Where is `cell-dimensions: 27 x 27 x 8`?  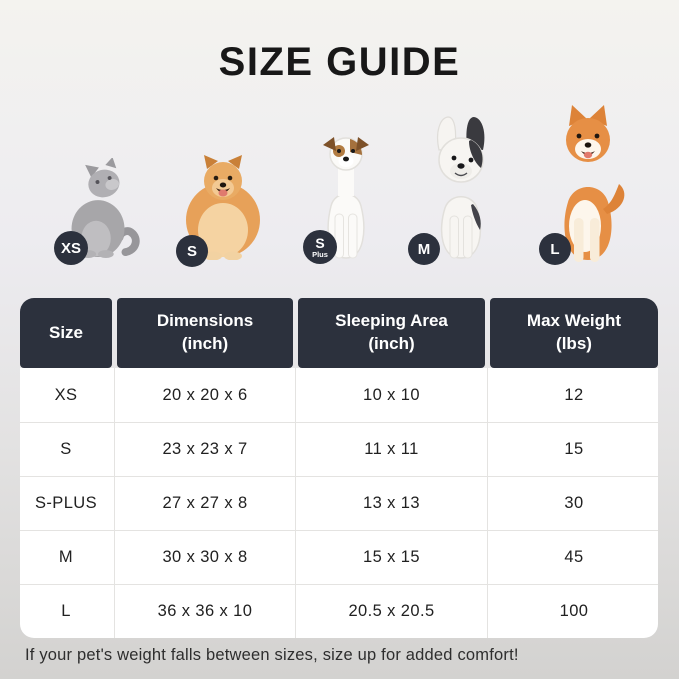
cell-dimensions: 27 x 27 x 8 is located at coordinates (203, 503).